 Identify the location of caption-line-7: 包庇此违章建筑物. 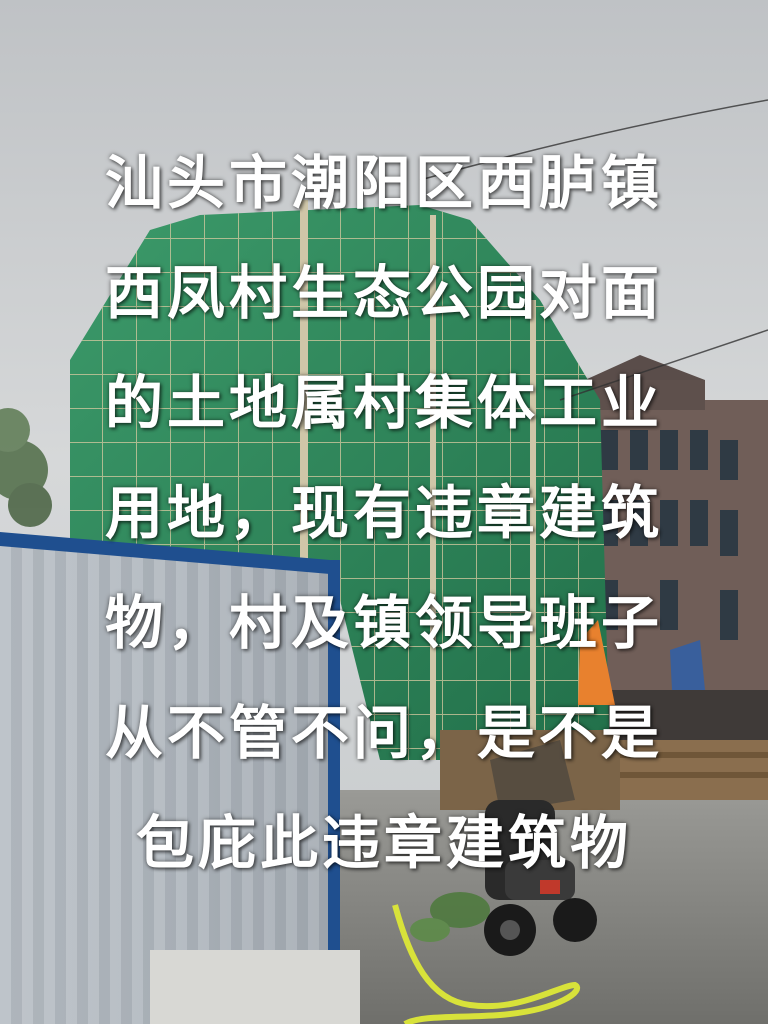
(383, 843).